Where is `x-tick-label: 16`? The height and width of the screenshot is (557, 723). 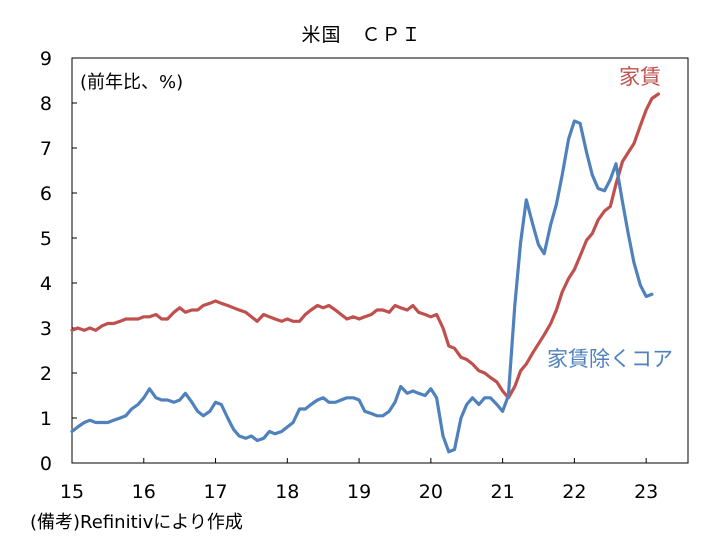 x-tick-label: 16 is located at coordinates (144, 492).